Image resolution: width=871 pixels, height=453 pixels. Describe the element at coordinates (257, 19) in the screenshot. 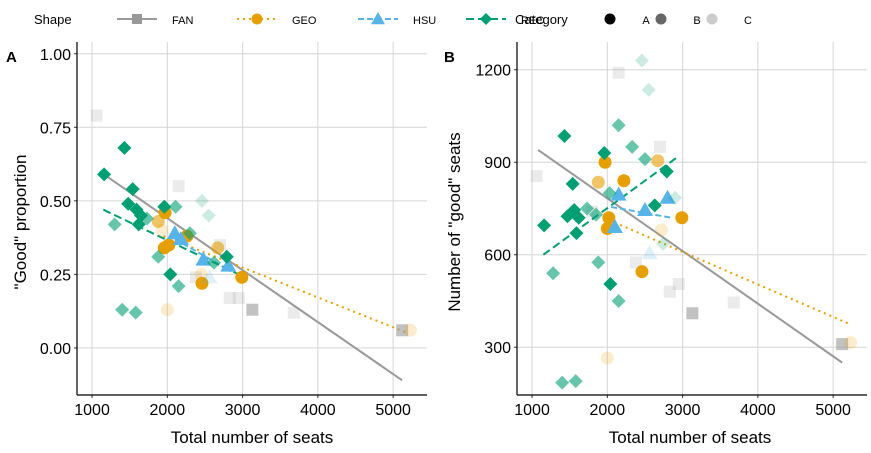

I see `legend-marker-geo-icon` at that location.